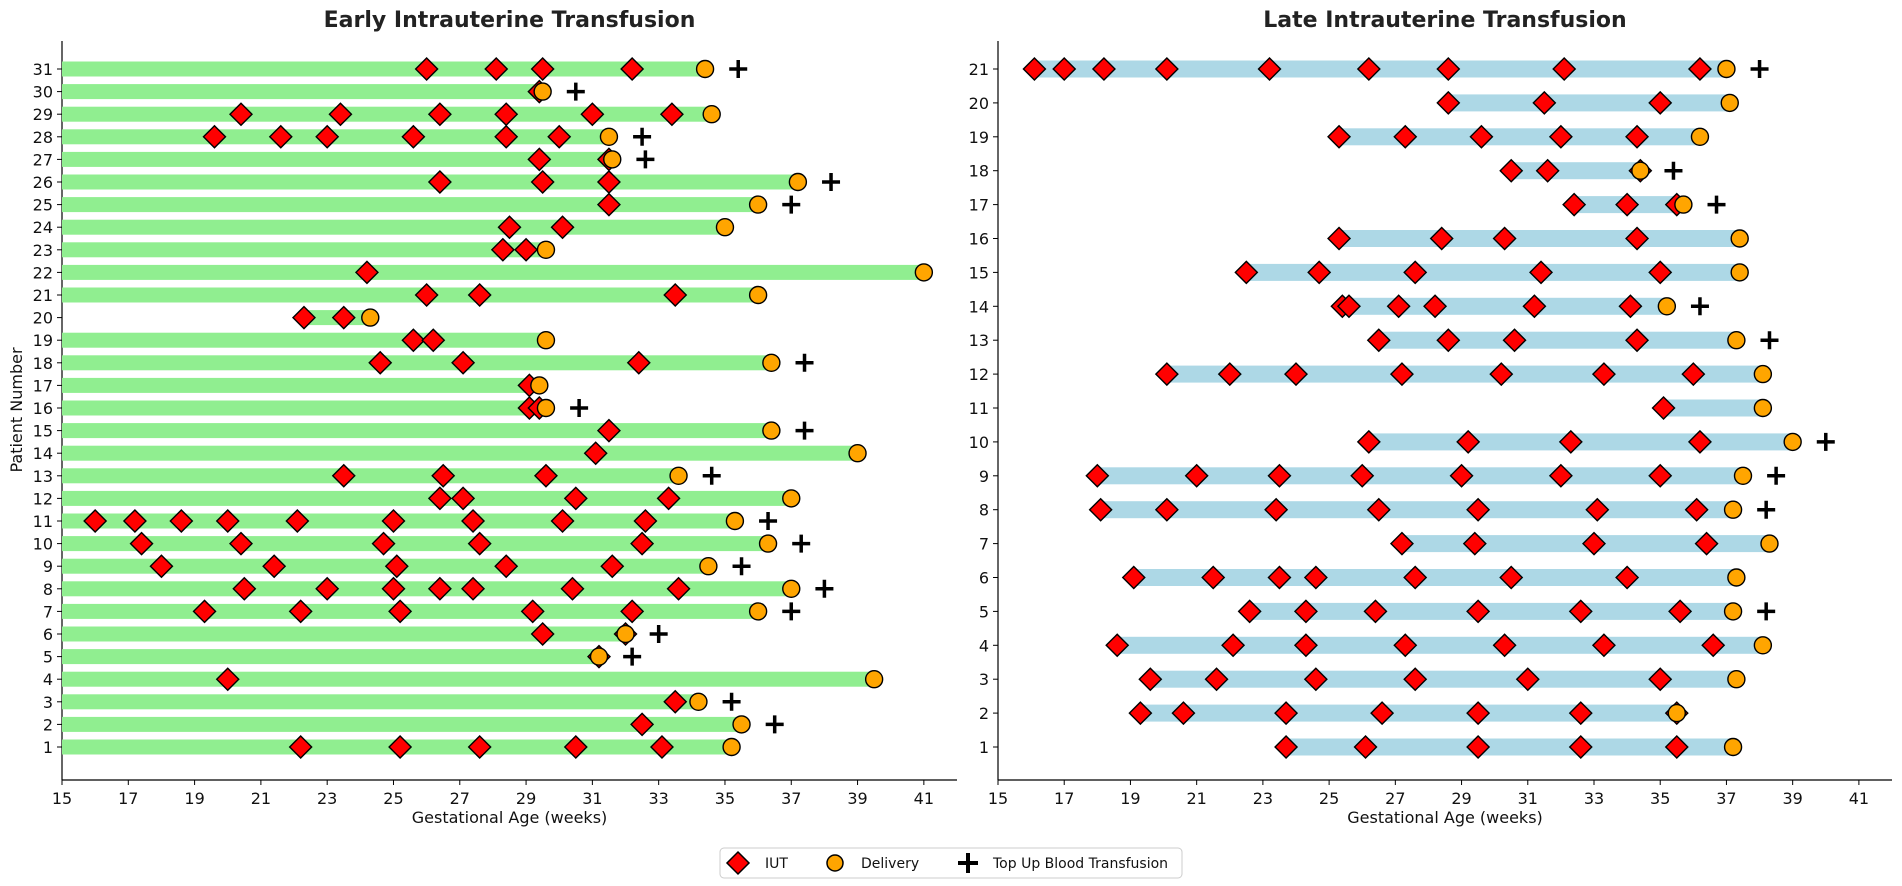 This screenshot has width=1902, height=886. Describe the element at coordinates (776, 864) in the screenshot. I see `legend-iut-label: IUT` at that location.